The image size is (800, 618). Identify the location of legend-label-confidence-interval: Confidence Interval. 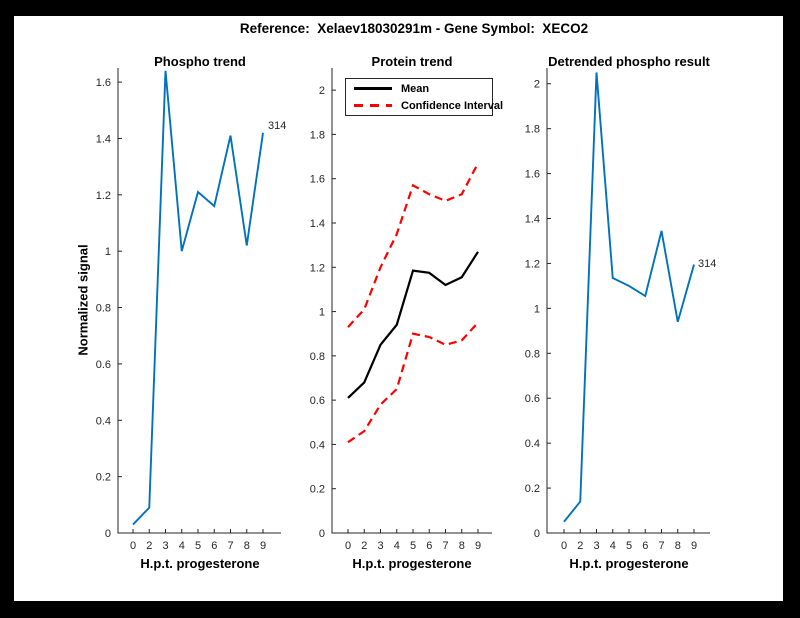
(452, 105).